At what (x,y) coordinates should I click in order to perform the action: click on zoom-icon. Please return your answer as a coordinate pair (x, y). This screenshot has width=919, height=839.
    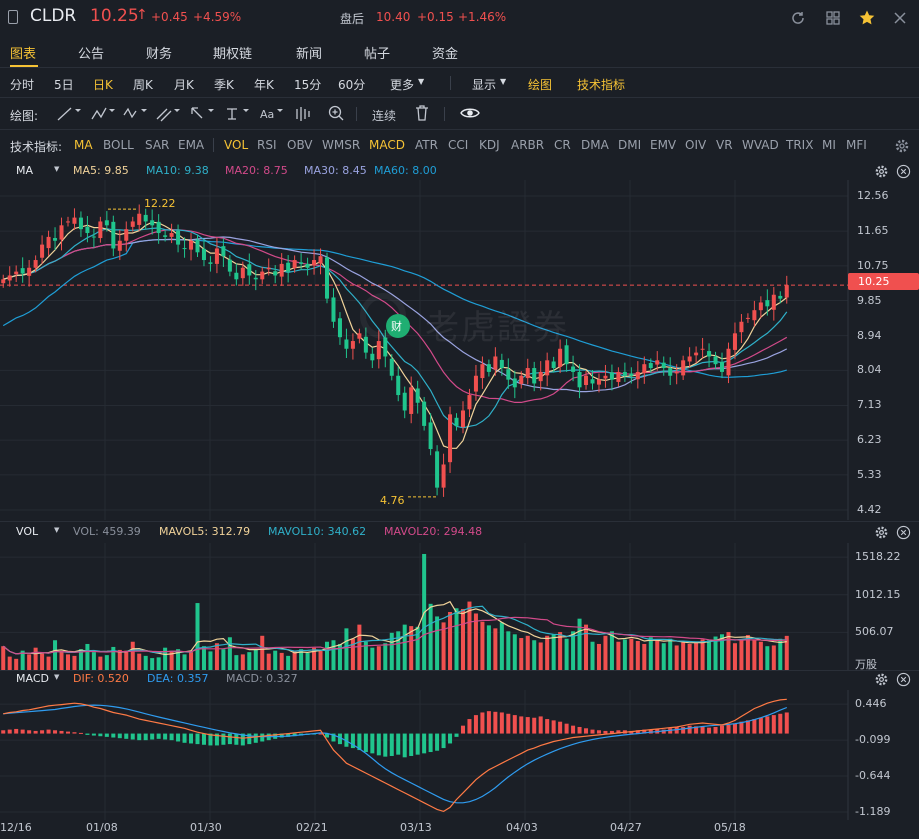
    Looking at the image, I should click on (336, 113).